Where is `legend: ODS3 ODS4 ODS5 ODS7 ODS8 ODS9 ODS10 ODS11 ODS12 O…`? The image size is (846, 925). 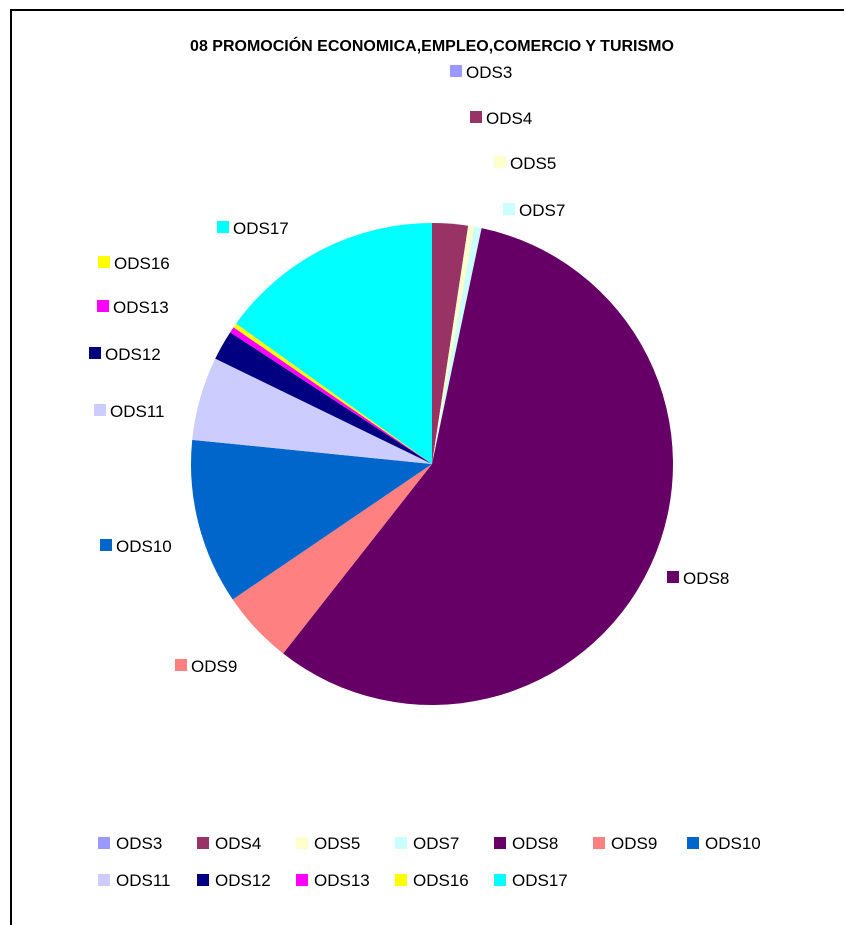
legend: ODS3 ODS4 ODS5 ODS7 ODS8 ODS9 ODS10 ODS11 ODS12 O… is located at coordinates (429, 862).